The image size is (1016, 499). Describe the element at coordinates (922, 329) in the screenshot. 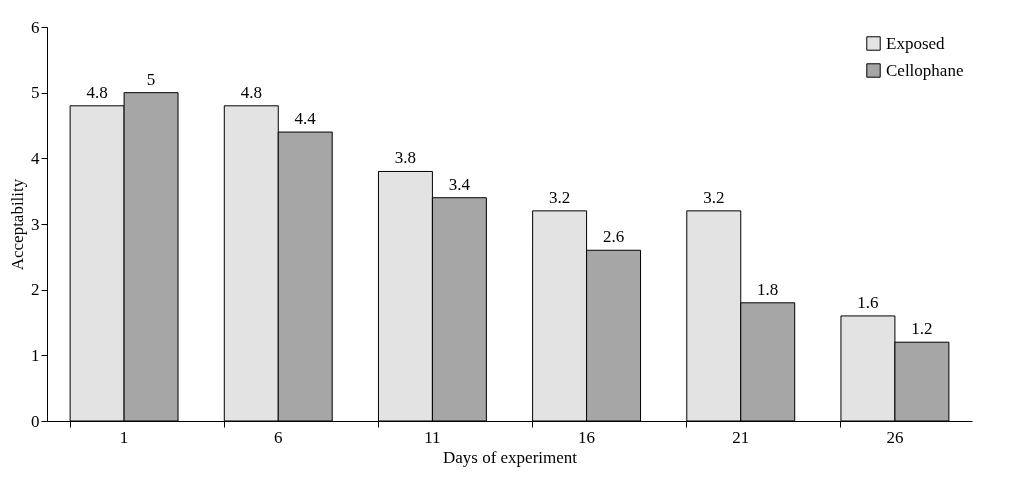

I see `data-label: 1.2` at that location.